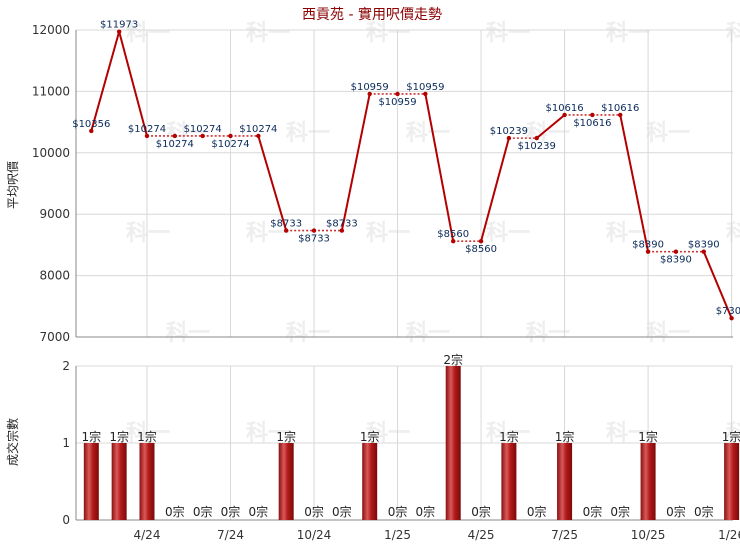  Describe the element at coordinates (620, 511) in the screenshot. I see `count-label-19: 0宗` at that location.